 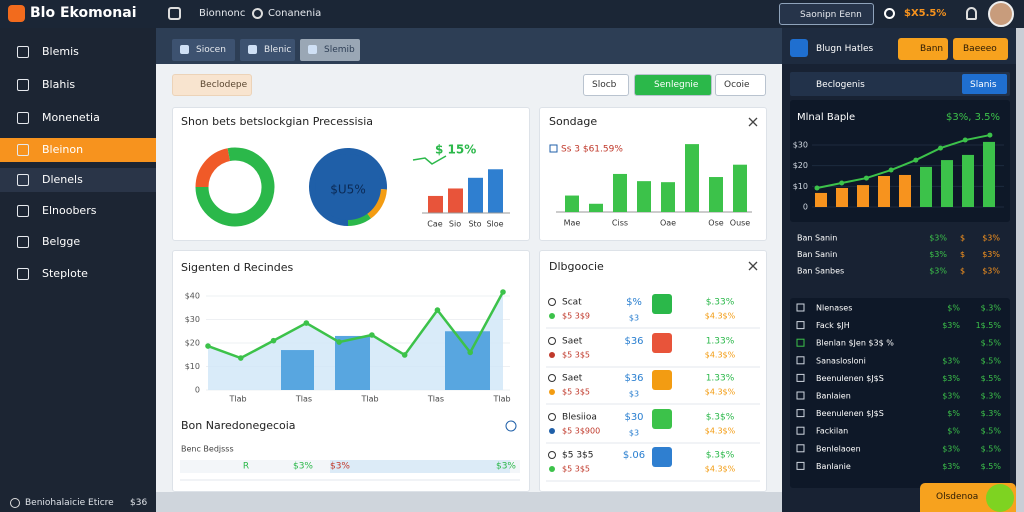 I want to click on pie-label: $U5%, so click(x=347, y=190).